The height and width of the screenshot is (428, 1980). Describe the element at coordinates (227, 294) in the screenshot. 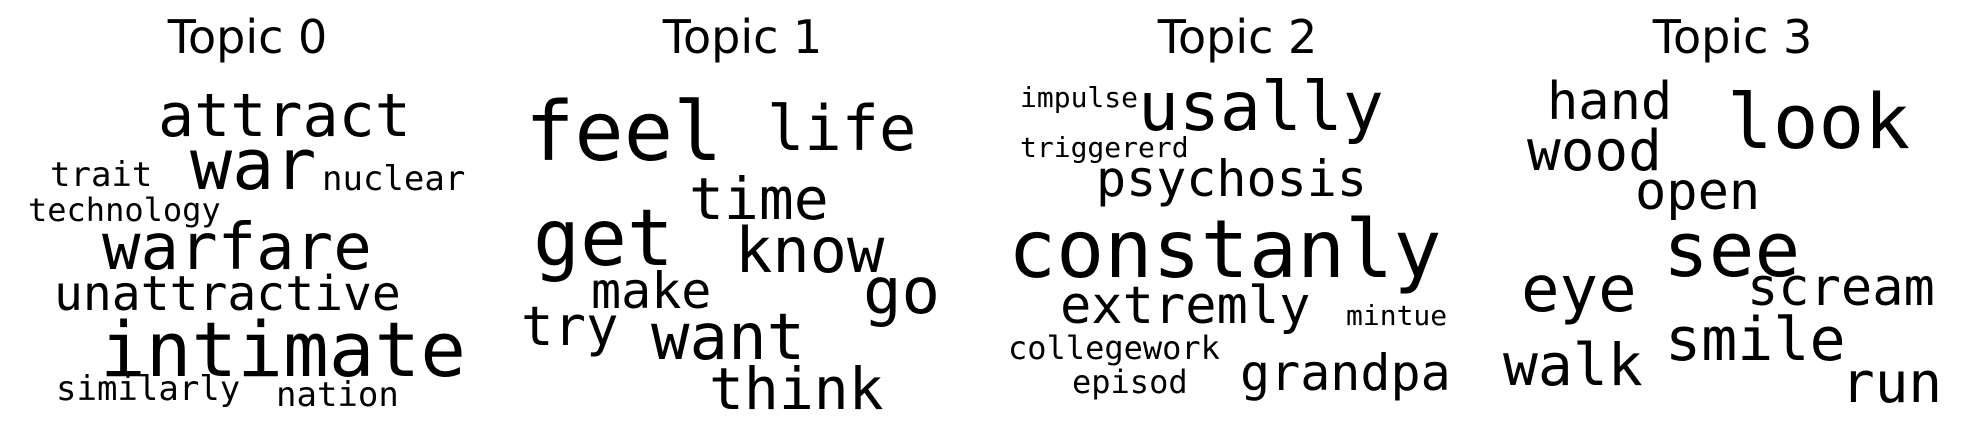

I see `word-cloud-word: unattractive` at that location.